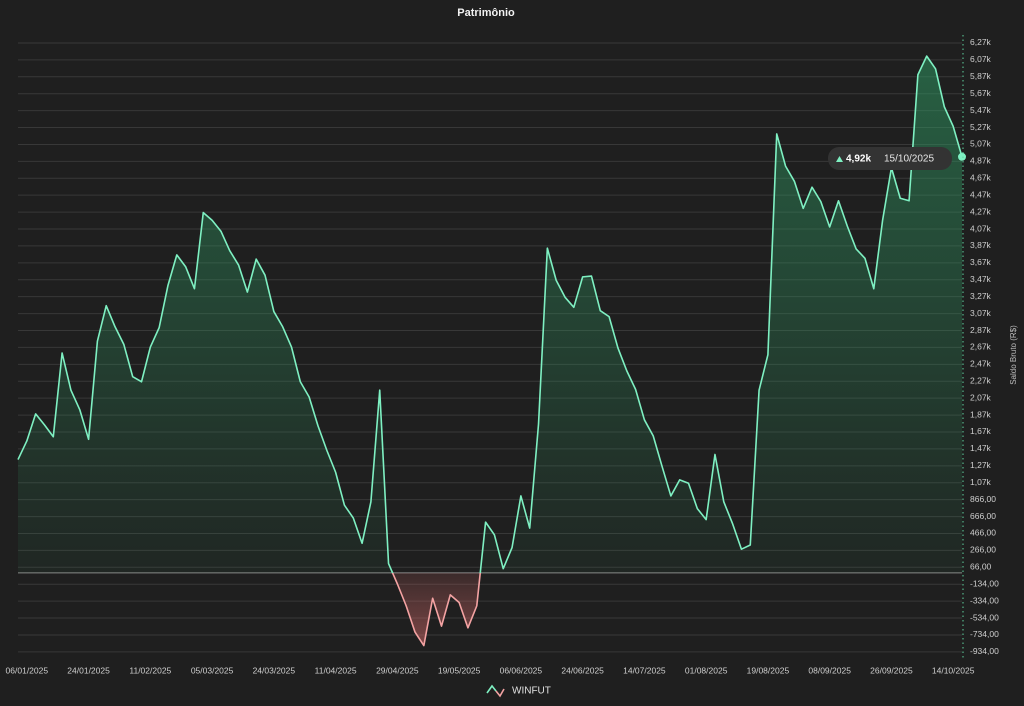 The width and height of the screenshot is (1024, 706). What do you see at coordinates (500, 693) in the screenshot?
I see `legend-icon-down` at bounding box center [500, 693].